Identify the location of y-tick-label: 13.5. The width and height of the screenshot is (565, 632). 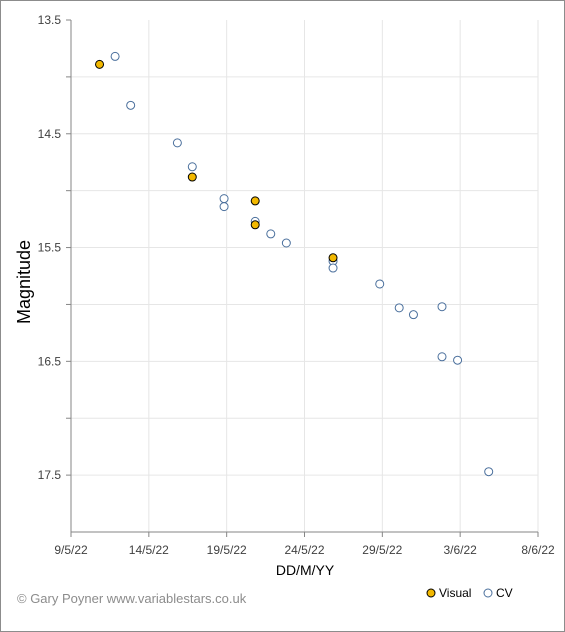
(50, 20).